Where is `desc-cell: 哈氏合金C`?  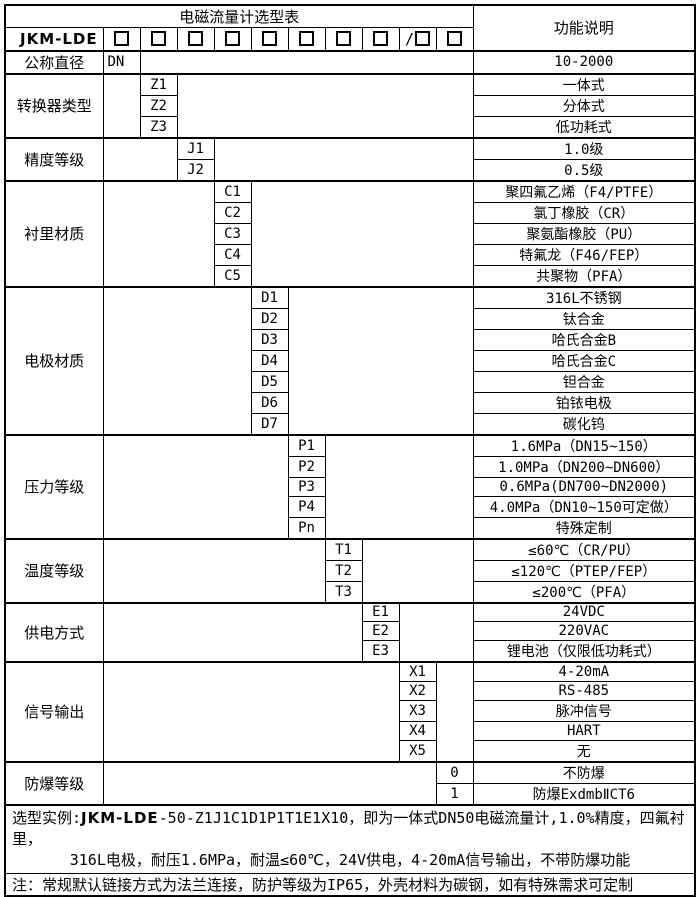 desc-cell: 哈氏合金C is located at coordinates (584, 360).